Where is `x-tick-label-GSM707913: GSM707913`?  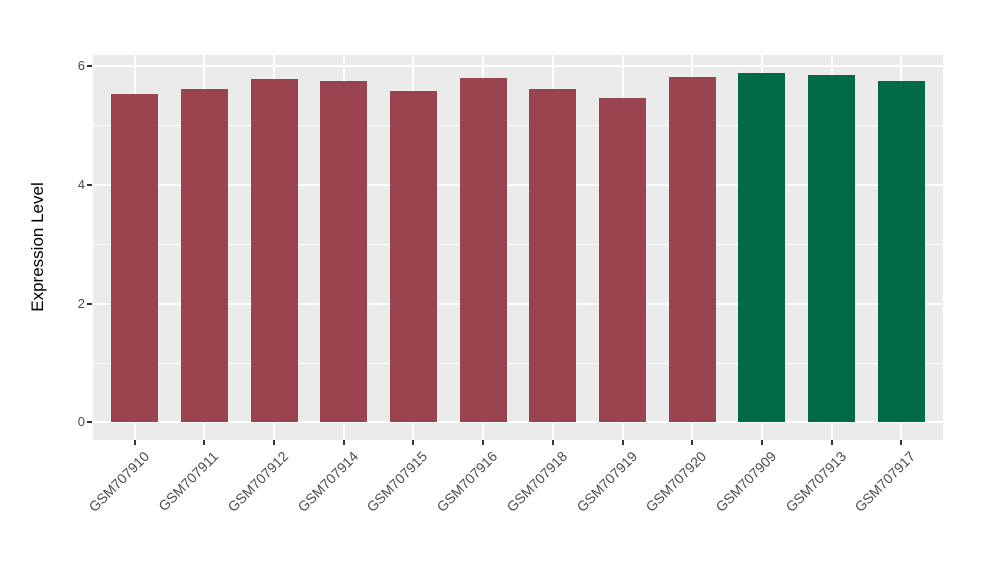
x-tick-label-GSM707913: GSM707913 is located at coordinates (815, 481).